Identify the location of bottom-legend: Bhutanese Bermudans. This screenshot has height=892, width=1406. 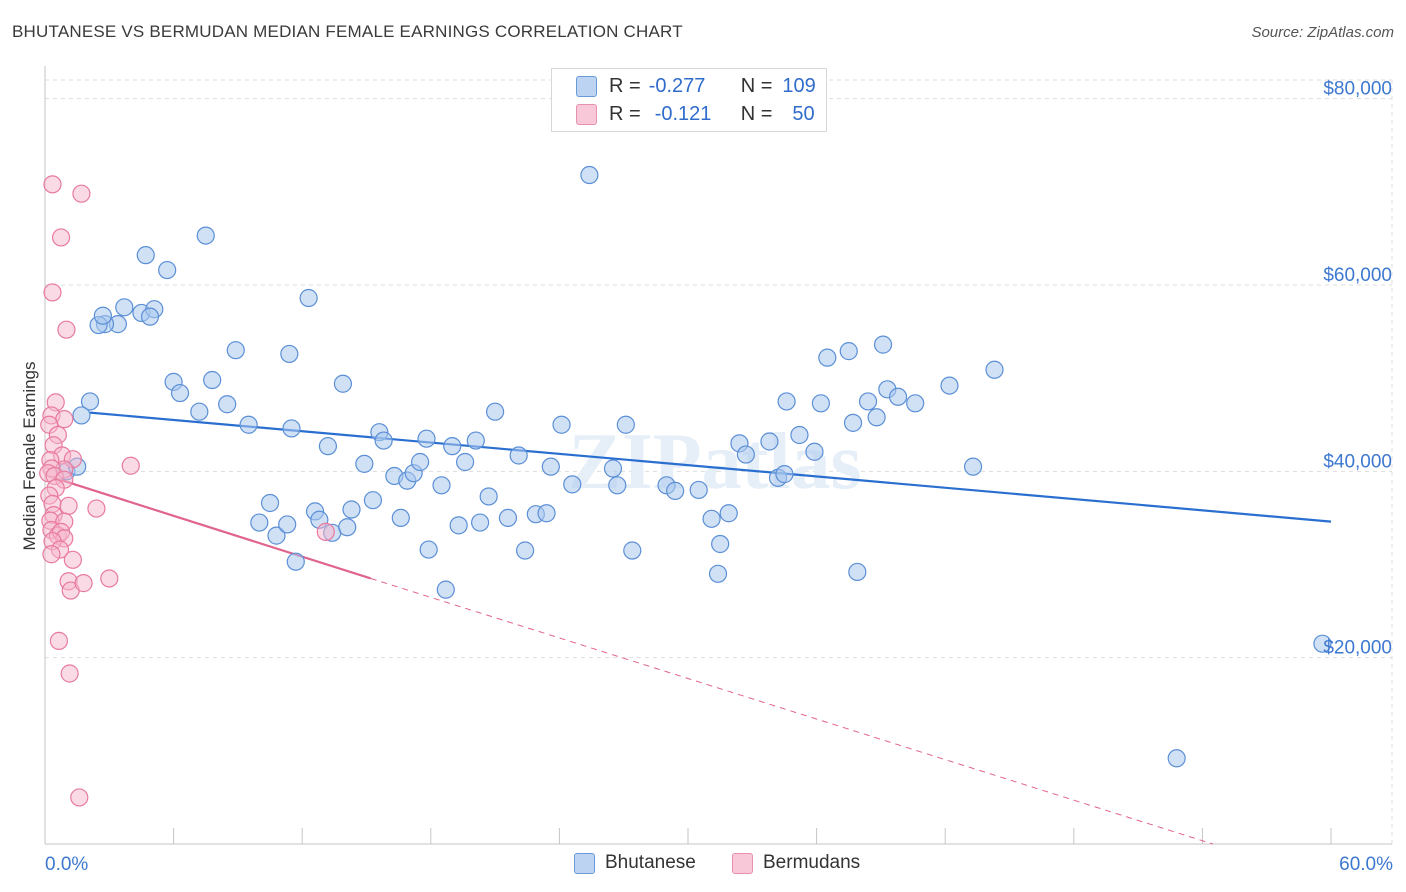
(703, 865).